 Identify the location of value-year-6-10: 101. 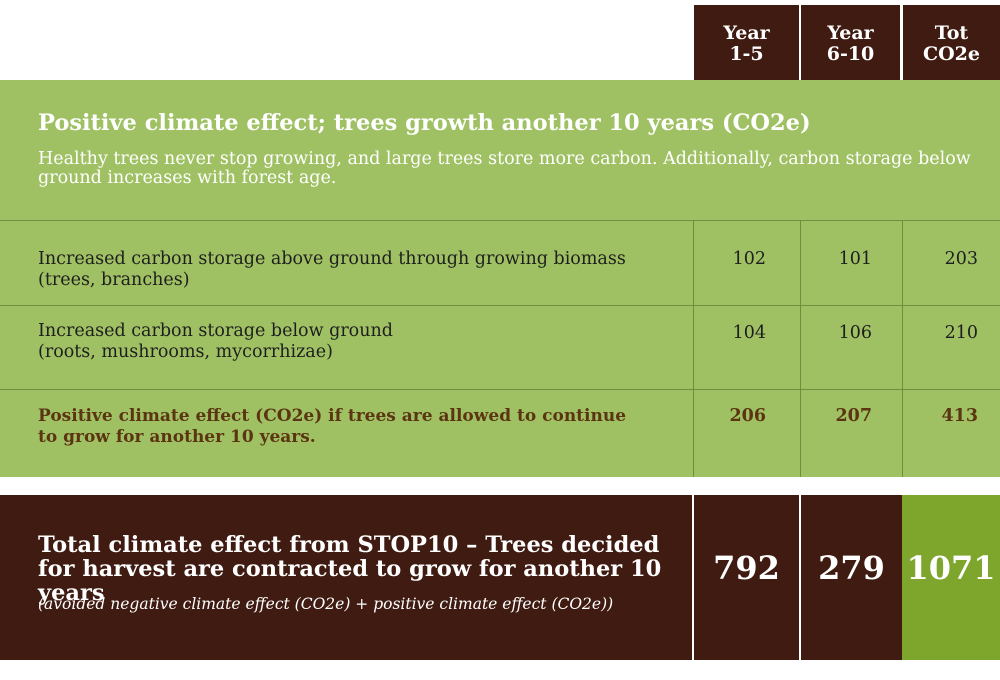
(855, 259).